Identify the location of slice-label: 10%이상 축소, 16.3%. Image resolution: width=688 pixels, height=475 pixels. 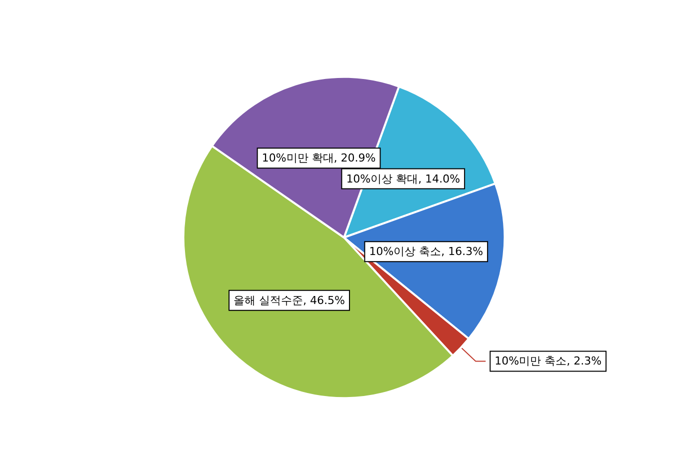
(426, 251).